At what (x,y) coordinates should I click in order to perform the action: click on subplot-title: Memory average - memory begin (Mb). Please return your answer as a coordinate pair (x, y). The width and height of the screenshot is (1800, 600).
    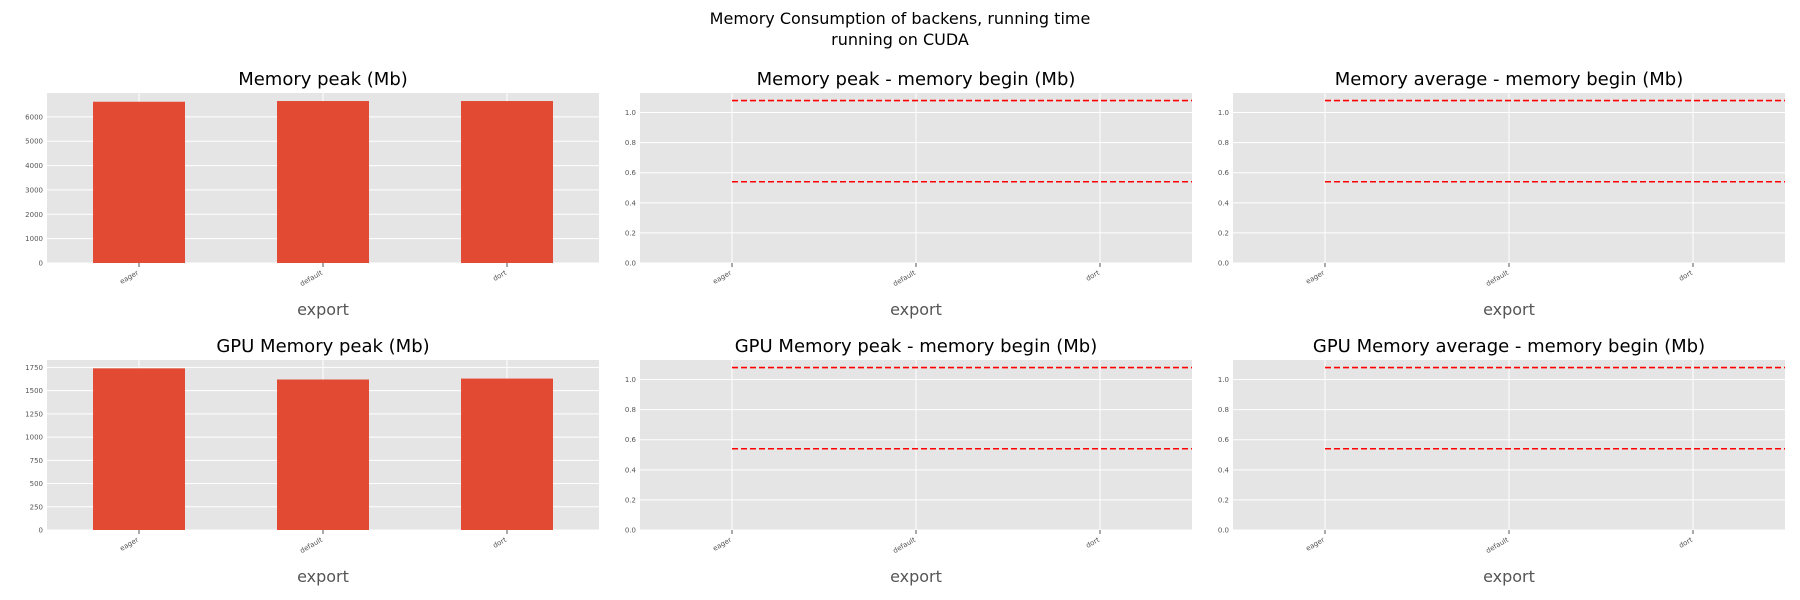
    Looking at the image, I should click on (1509, 79).